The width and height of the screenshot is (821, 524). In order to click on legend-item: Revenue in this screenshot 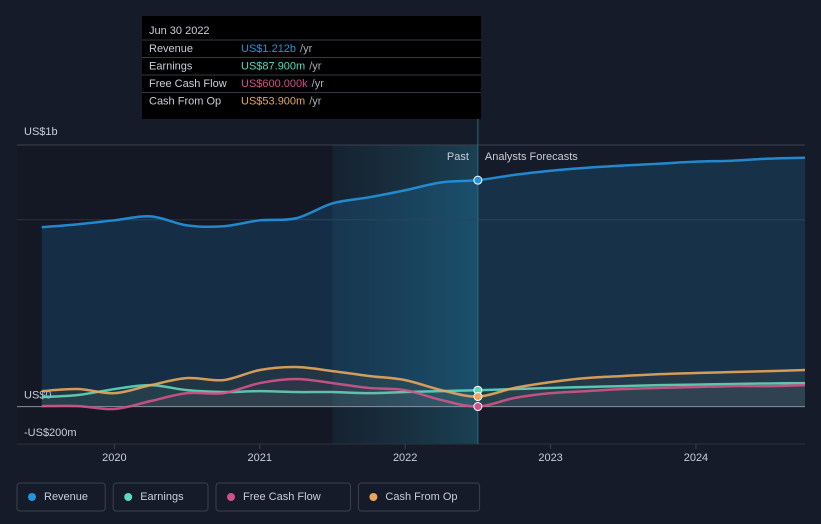, I will do `click(61, 497)`.